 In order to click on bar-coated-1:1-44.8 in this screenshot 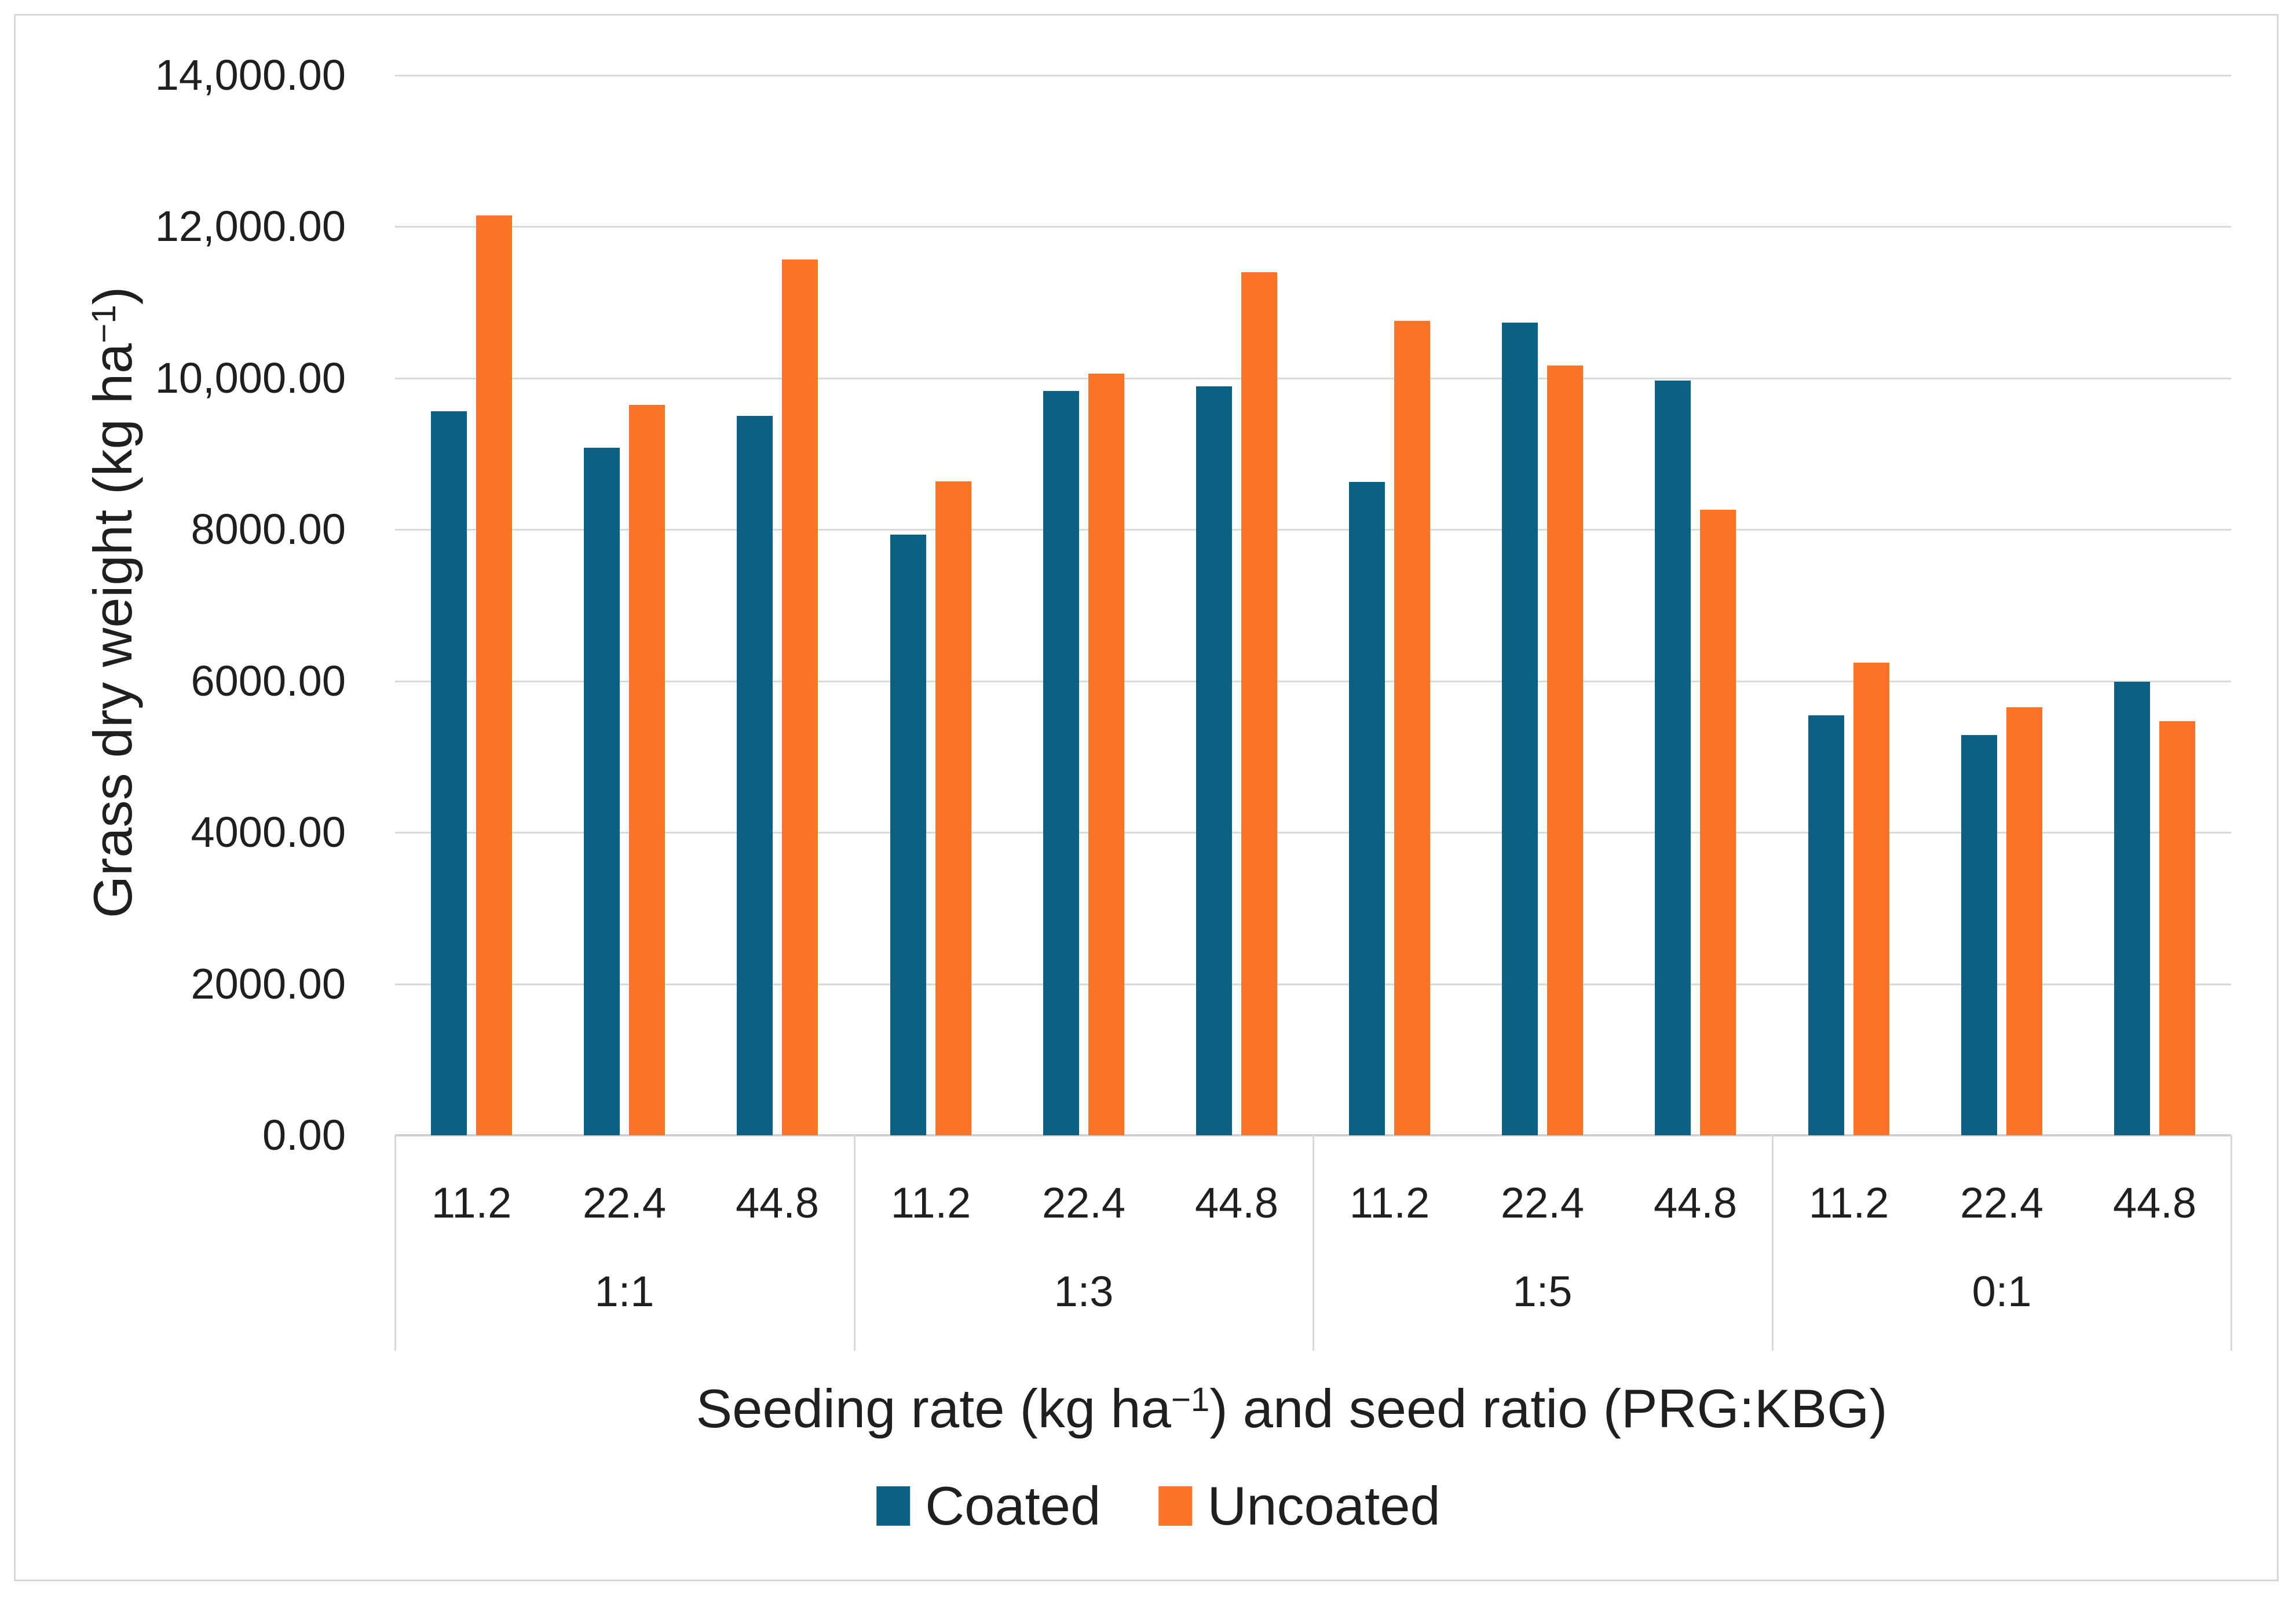, I will do `click(755, 775)`.